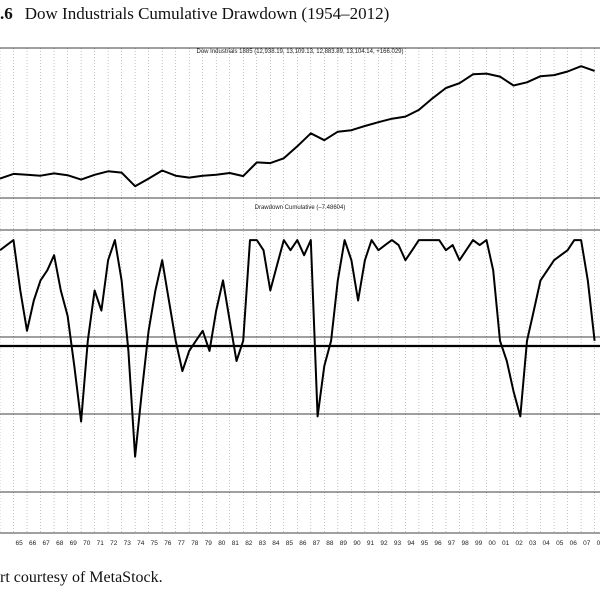  I want to click on x-tick-97: 97, so click(452, 543).